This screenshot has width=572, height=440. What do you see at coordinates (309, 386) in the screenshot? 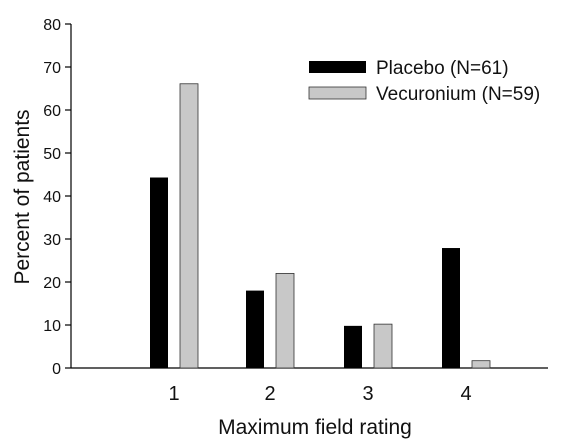
I see `x-axis: 1 2 3 4` at bounding box center [309, 386].